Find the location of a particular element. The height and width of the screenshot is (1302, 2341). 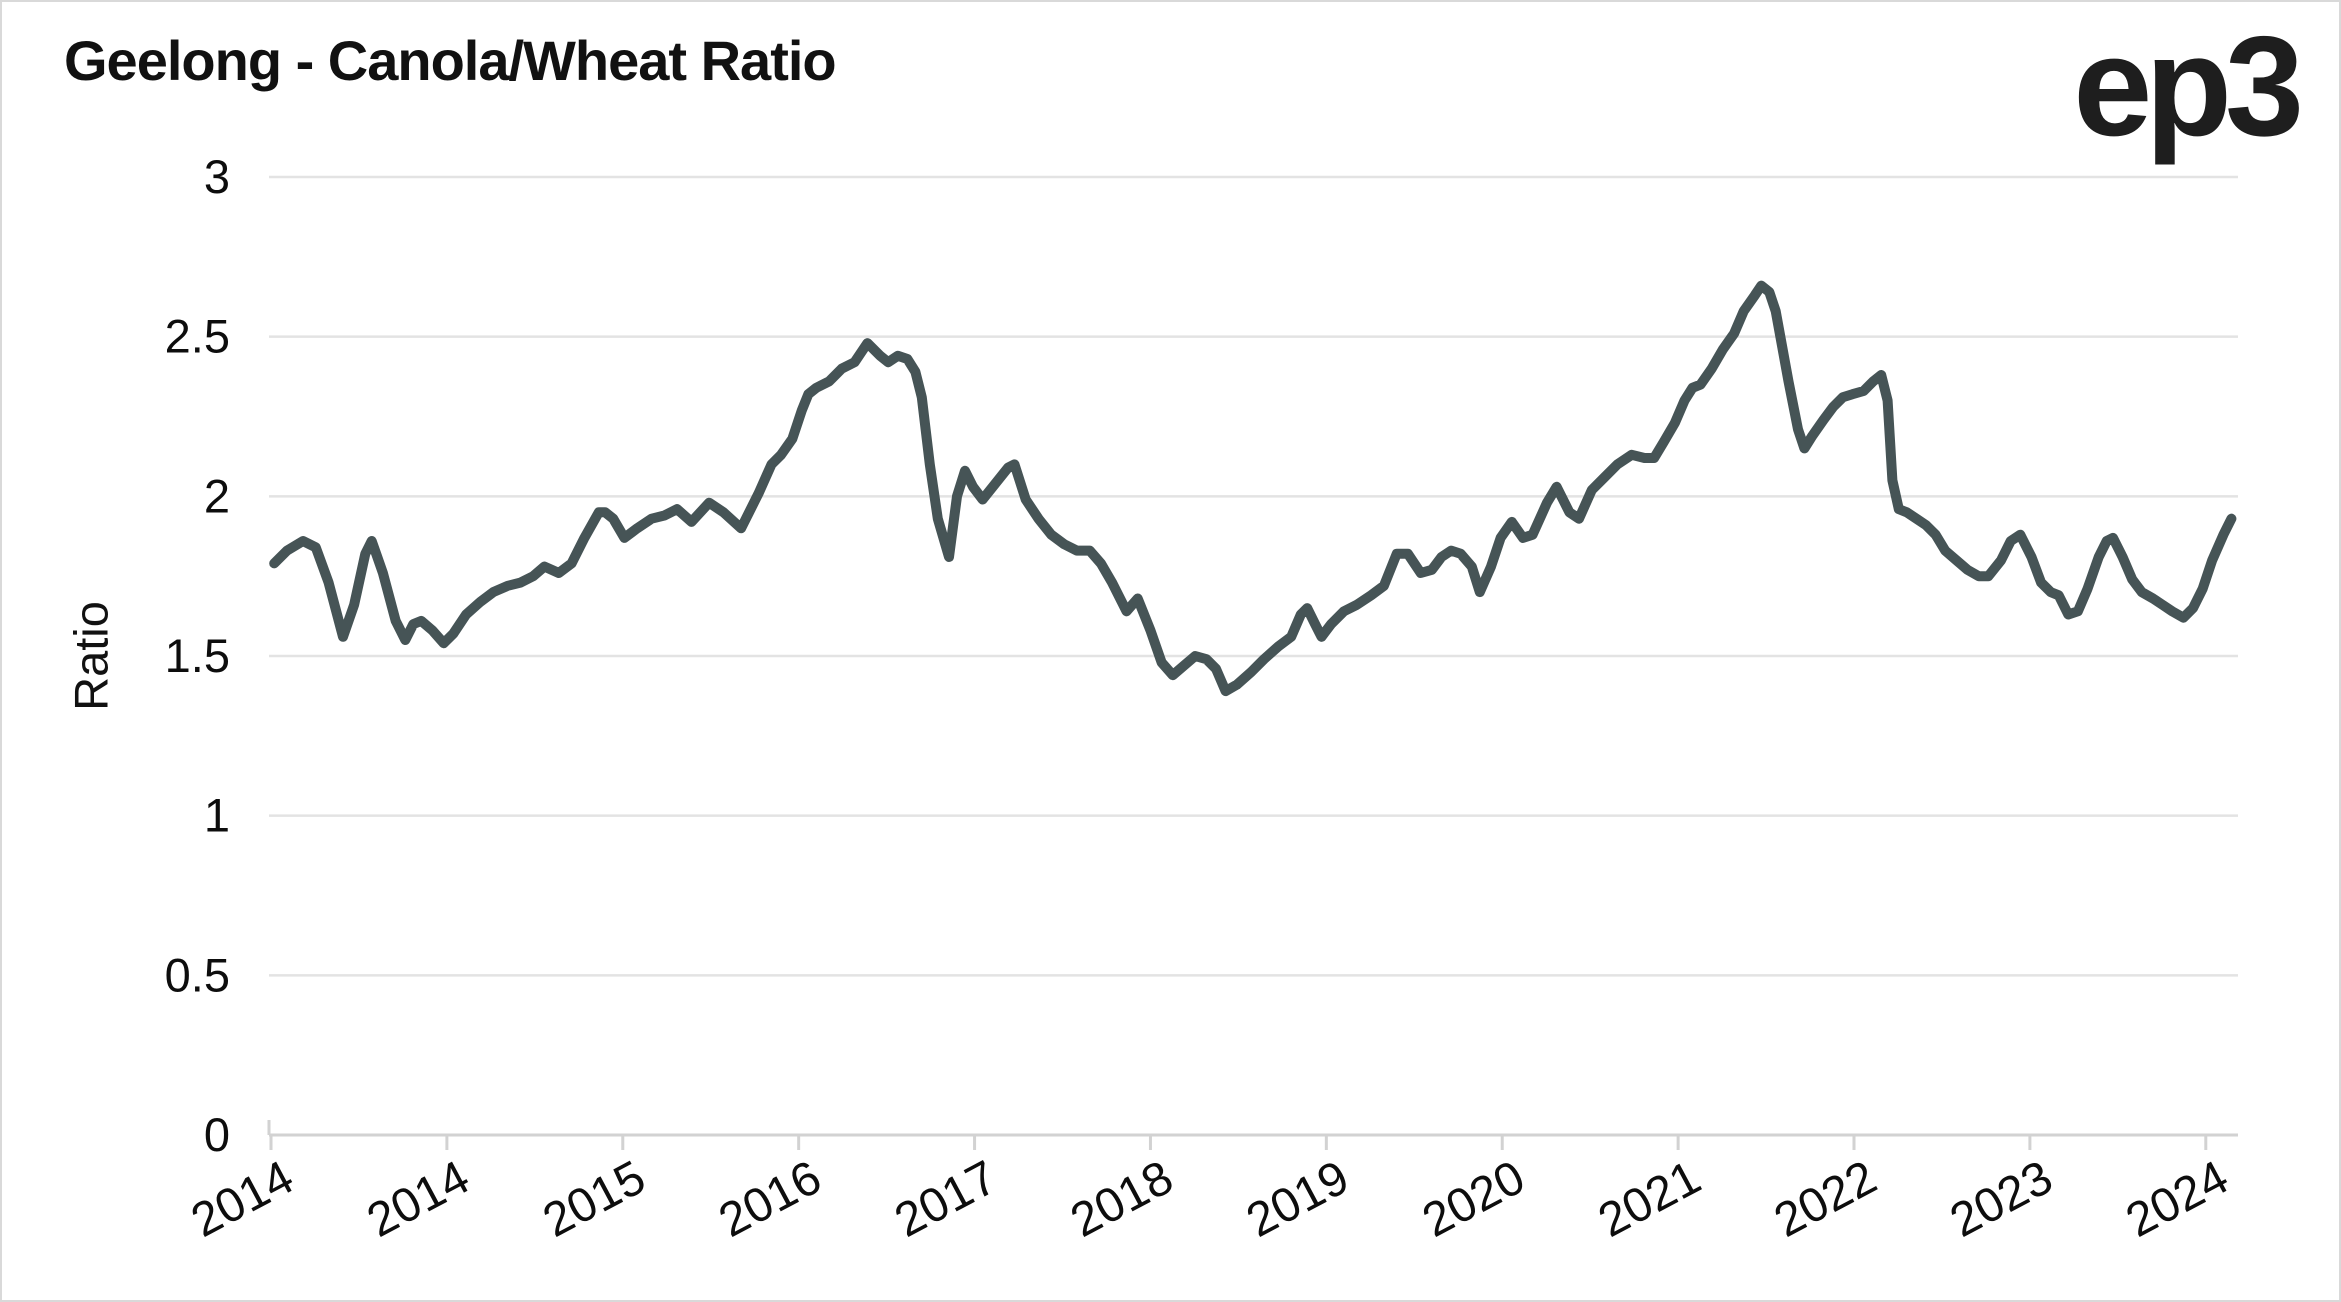

y-tick-label: 1 is located at coordinates (217, 815).